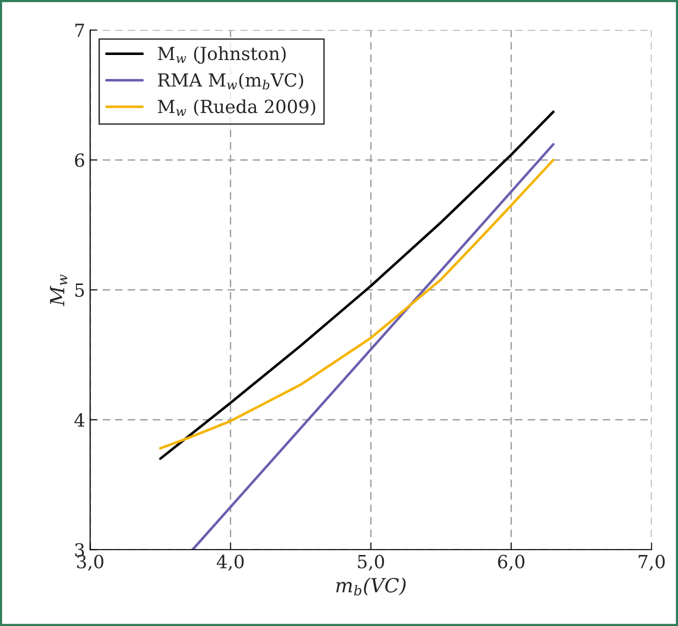 The width and height of the screenshot is (678, 626). I want to click on x-tick-label: 6,0, so click(511, 562).